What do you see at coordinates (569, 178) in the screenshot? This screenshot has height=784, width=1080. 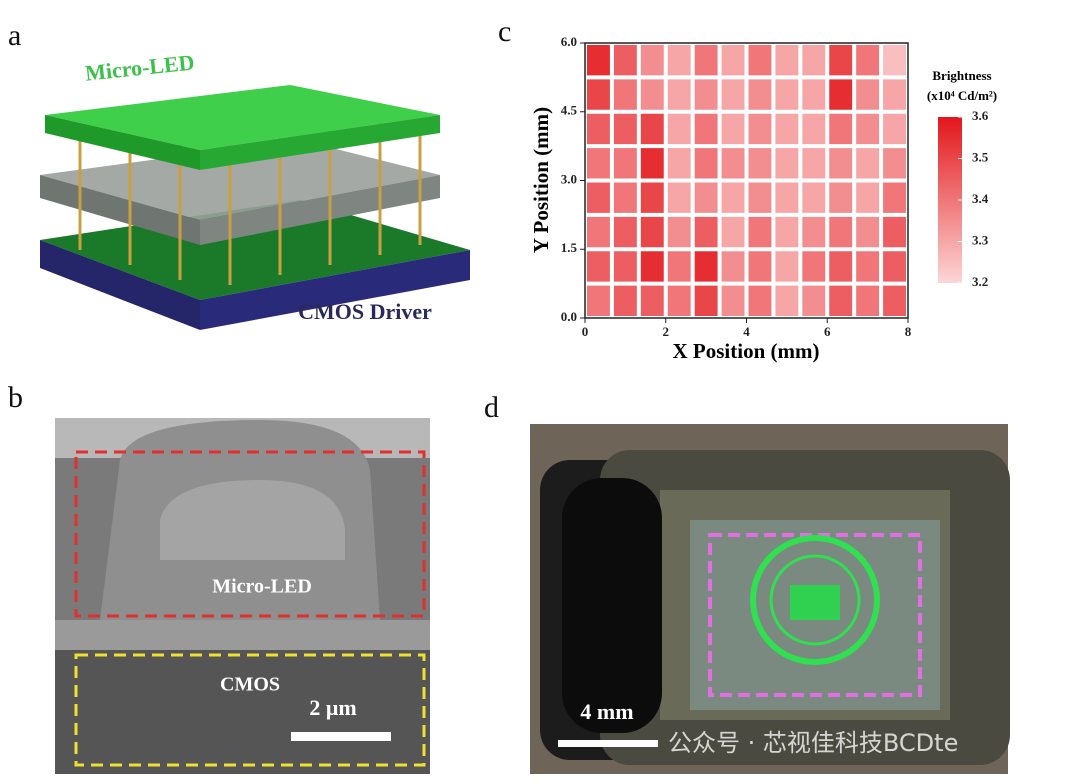 I see `y-tick-label: 3.0` at bounding box center [569, 178].